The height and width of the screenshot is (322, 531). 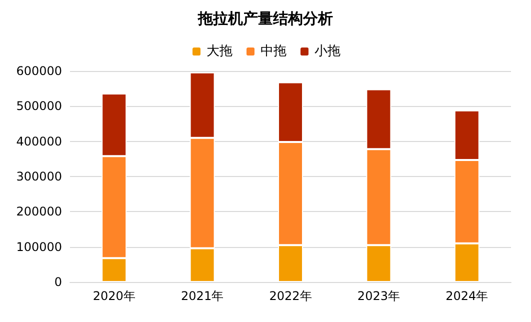 What do you see at coordinates (467, 296) in the screenshot?
I see `x-tick-label: 2024年` at bounding box center [467, 296].